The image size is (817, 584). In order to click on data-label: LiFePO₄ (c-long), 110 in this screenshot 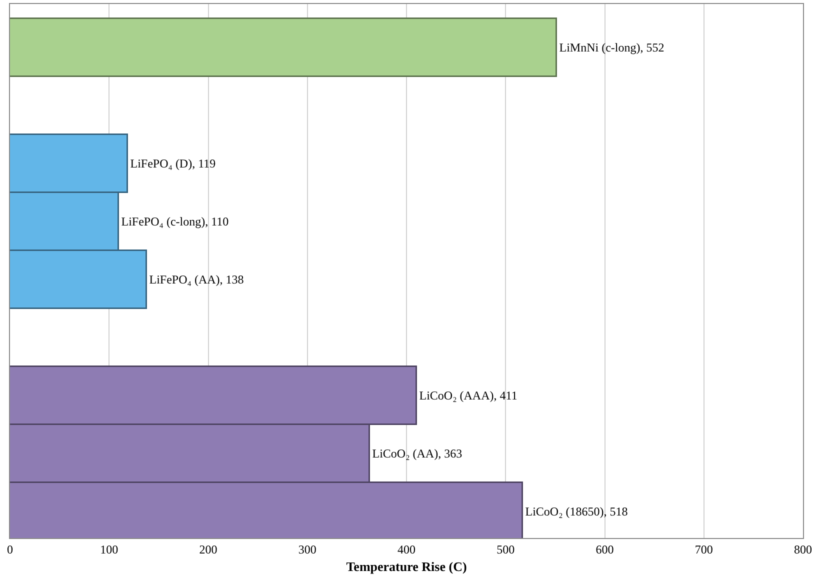, I will do `click(175, 221)`.